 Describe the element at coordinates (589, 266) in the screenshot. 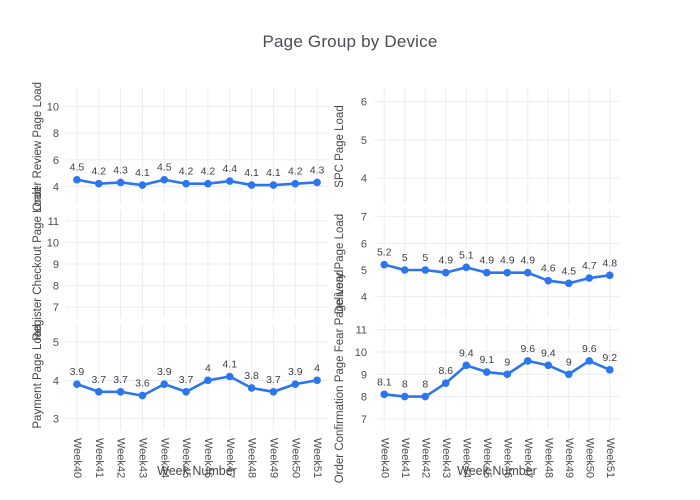

I see `data-point-label: 4.7` at that location.